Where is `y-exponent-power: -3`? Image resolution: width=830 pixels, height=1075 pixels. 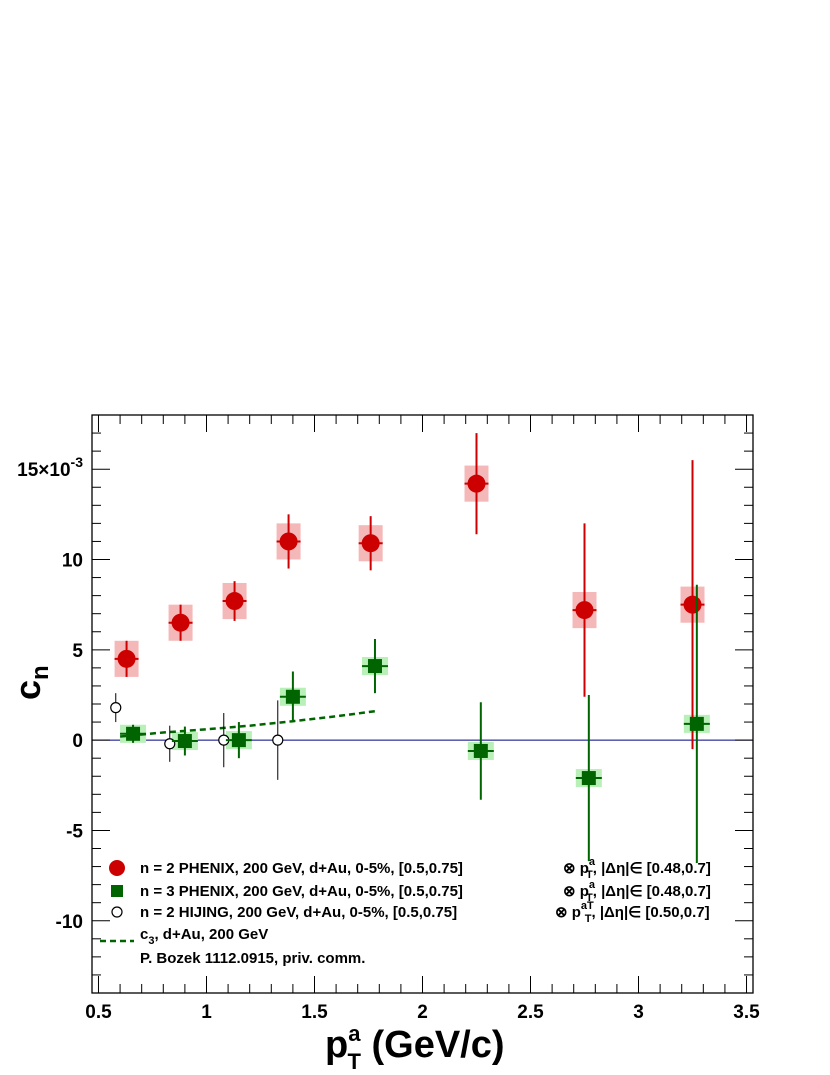 y-exponent-power: -3 is located at coordinates (77, 462).